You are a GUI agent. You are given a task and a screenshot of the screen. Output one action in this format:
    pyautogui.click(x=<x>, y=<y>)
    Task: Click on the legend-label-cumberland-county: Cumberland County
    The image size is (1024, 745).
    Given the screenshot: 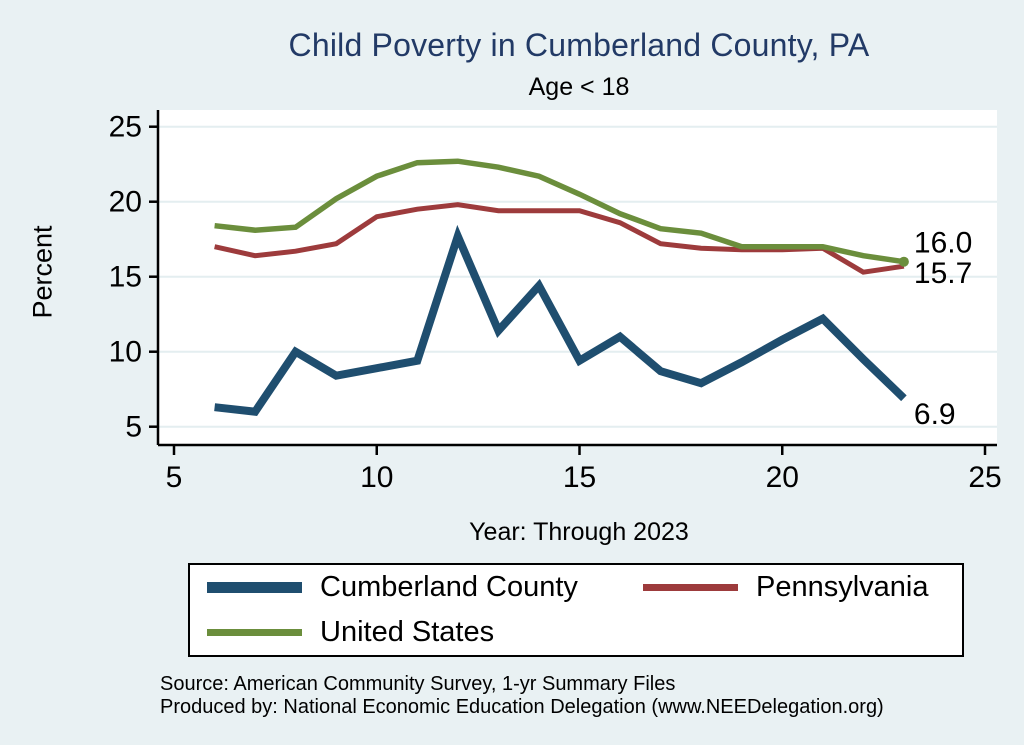 What is the action you would take?
    pyautogui.click(x=449, y=587)
    